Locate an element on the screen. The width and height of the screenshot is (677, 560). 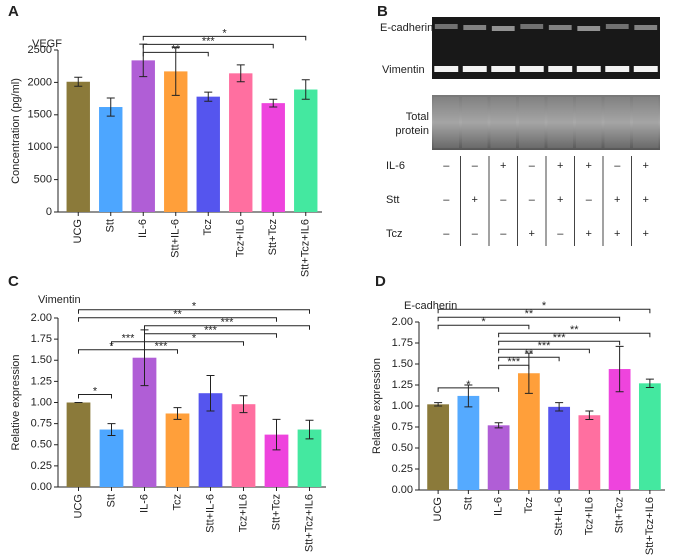
panel-label: D is located at coordinates (380, 281).